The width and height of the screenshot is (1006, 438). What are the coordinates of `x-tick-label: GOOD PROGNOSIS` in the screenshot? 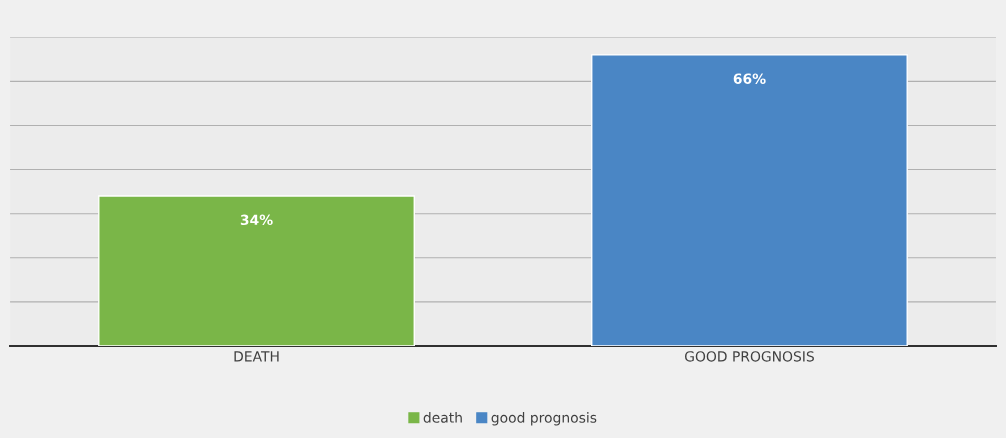 It's located at (749, 356).